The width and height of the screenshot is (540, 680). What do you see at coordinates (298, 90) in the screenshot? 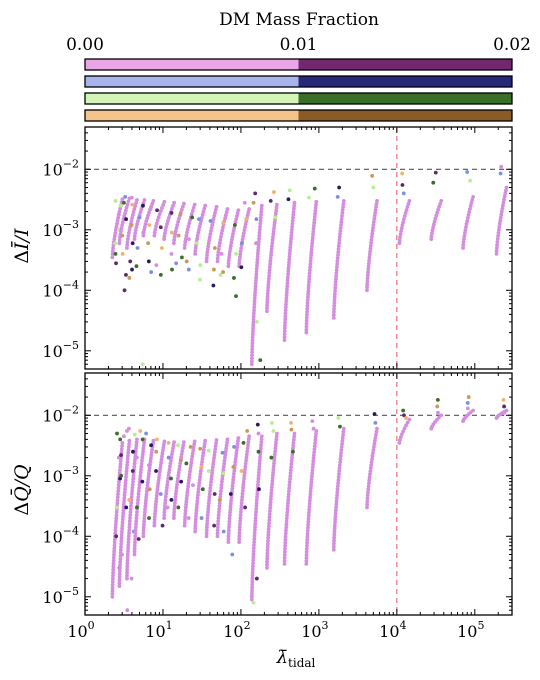
I see `colorbar-strips` at bounding box center [298, 90].